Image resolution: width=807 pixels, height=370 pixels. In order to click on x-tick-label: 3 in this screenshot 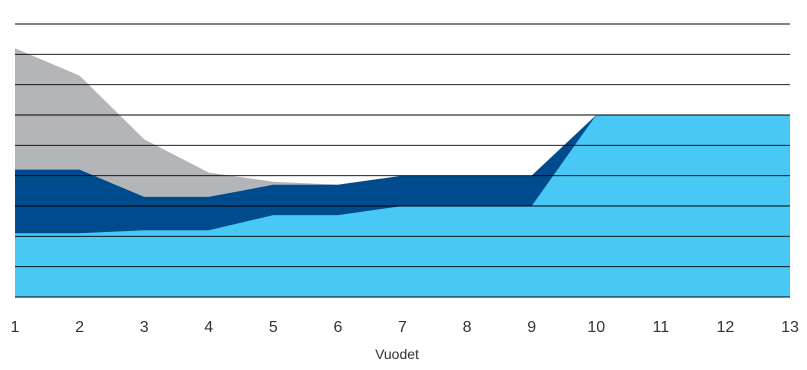, I will do `click(144, 327)`.